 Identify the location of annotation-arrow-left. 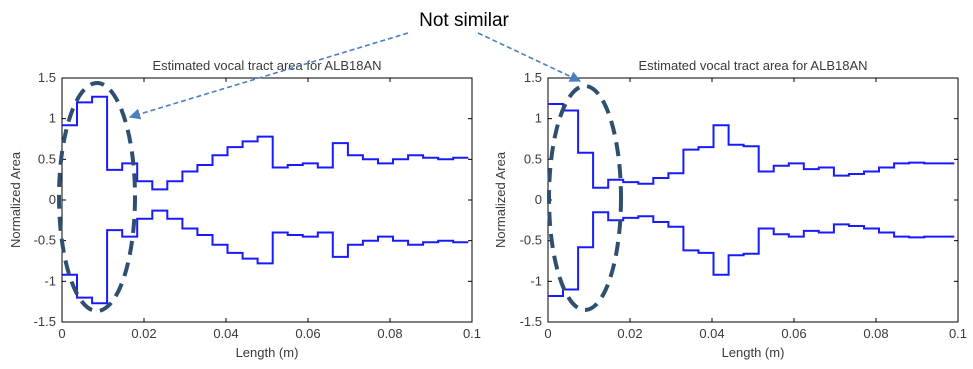
(268, 76).